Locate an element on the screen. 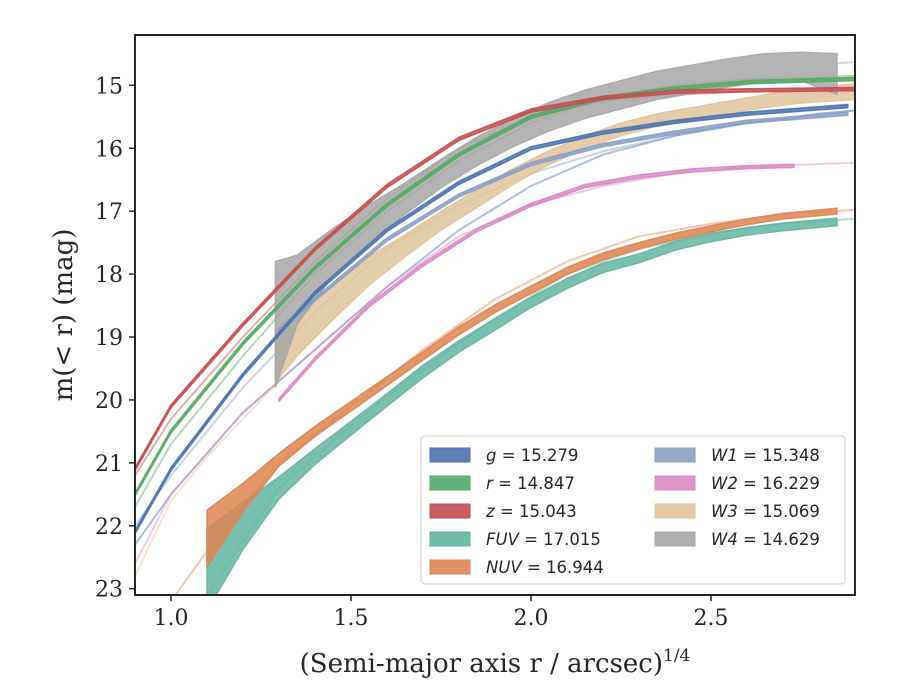 The width and height of the screenshot is (900, 700). legend-label-r: r = 14.847 is located at coordinates (530, 483).